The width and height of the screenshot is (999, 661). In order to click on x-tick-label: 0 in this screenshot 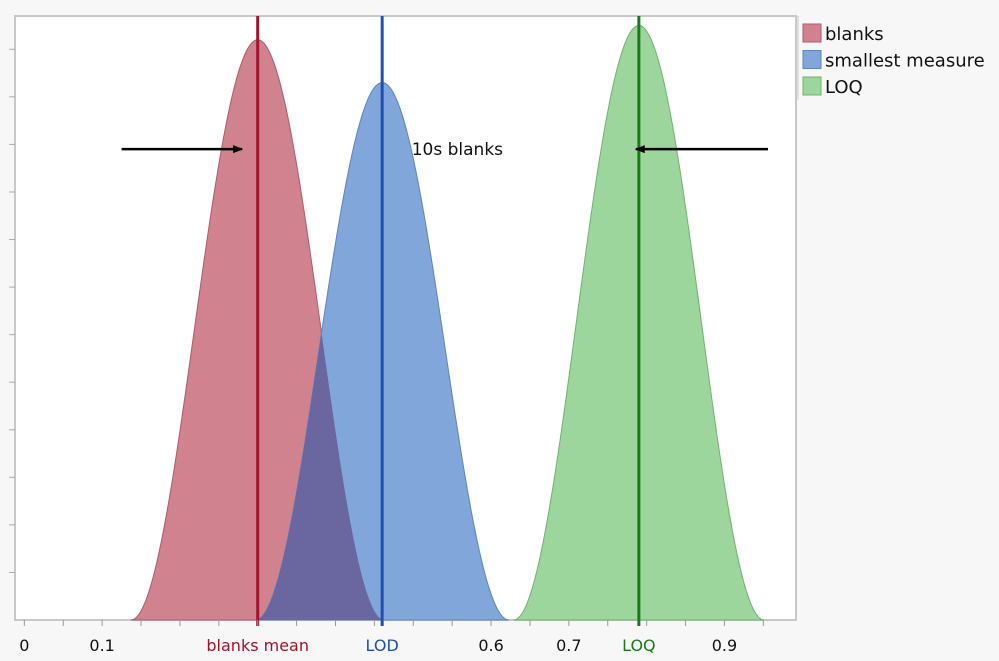, I will do `click(24, 645)`.